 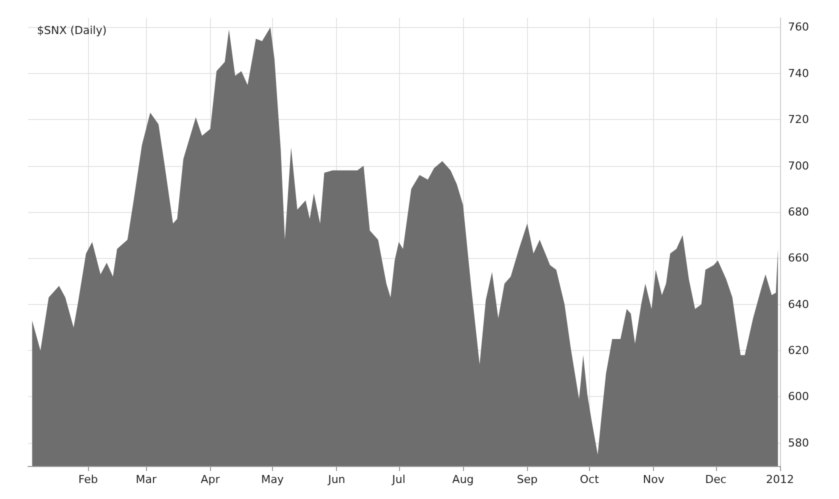 What do you see at coordinates (798, 258) in the screenshot?
I see `y-tick-label: 660` at bounding box center [798, 258].